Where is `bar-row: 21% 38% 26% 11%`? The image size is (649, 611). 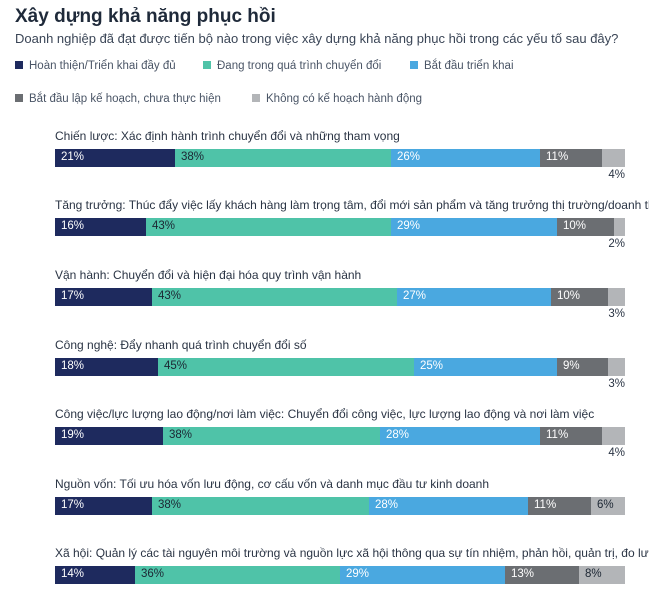
bar-row: 21% 38% 26% 11% is located at coordinates (340, 158).